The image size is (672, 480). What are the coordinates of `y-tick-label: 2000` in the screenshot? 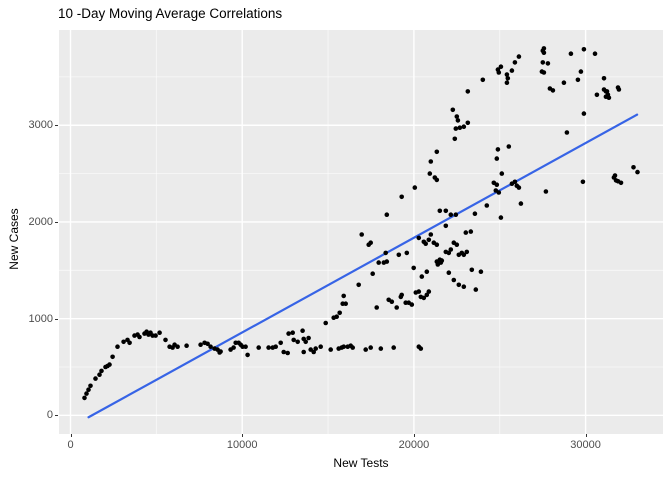 It's located at (40, 221).